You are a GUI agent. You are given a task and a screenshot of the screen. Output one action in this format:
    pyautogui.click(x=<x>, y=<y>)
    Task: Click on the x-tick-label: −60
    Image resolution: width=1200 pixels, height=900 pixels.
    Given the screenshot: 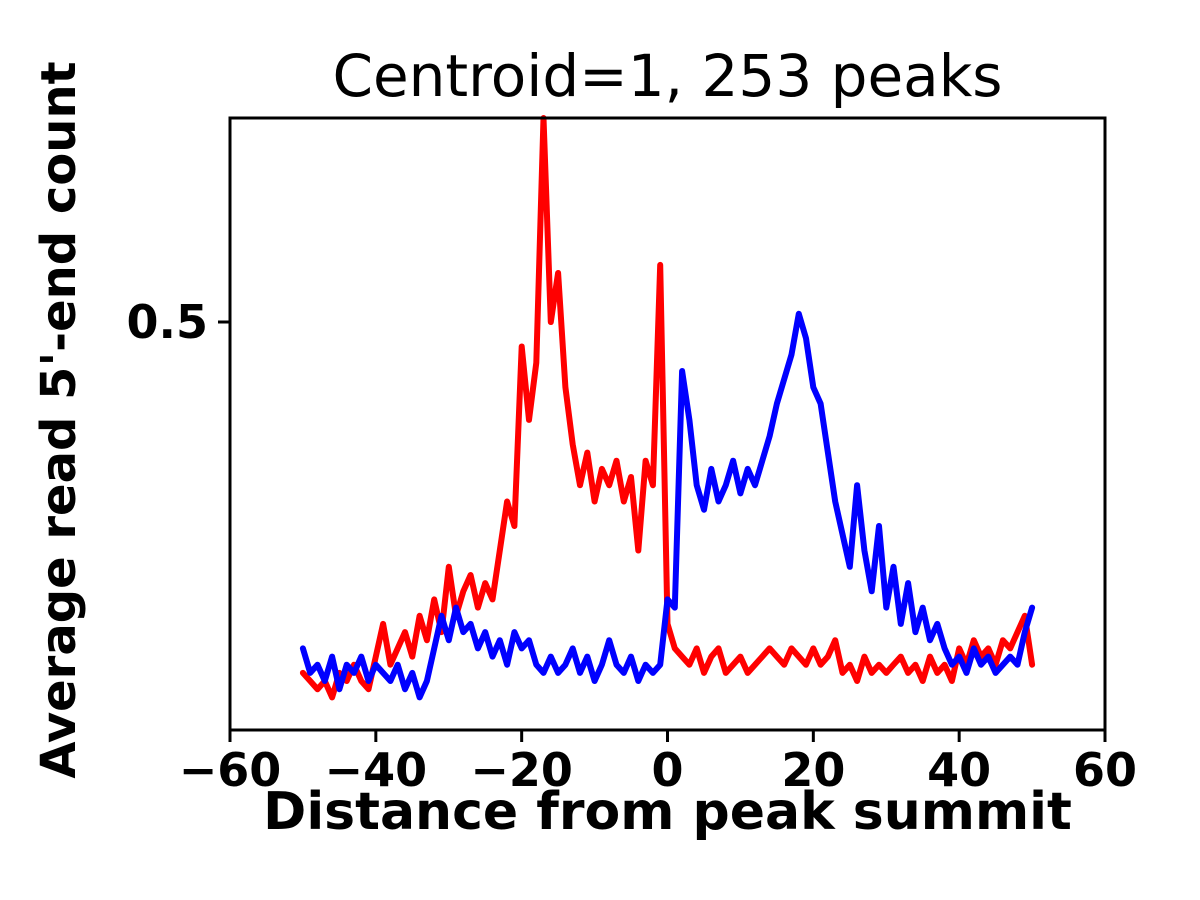 What is the action you would take?
    pyautogui.click(x=230, y=770)
    